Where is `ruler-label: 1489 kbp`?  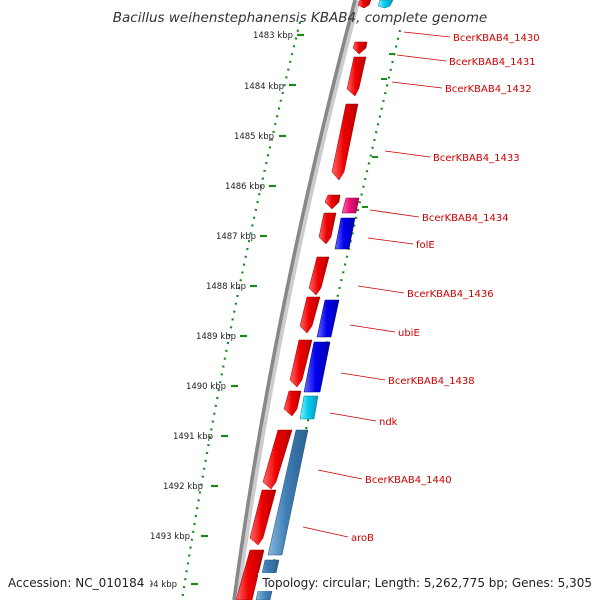
ruler-label: 1489 kbp is located at coordinates (216, 337).